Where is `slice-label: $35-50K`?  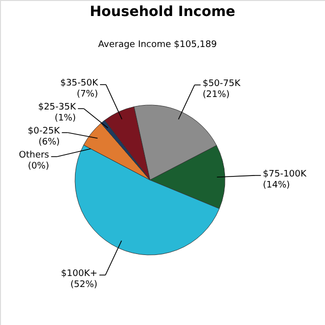 slice-label: $35-50K is located at coordinates (80, 83).